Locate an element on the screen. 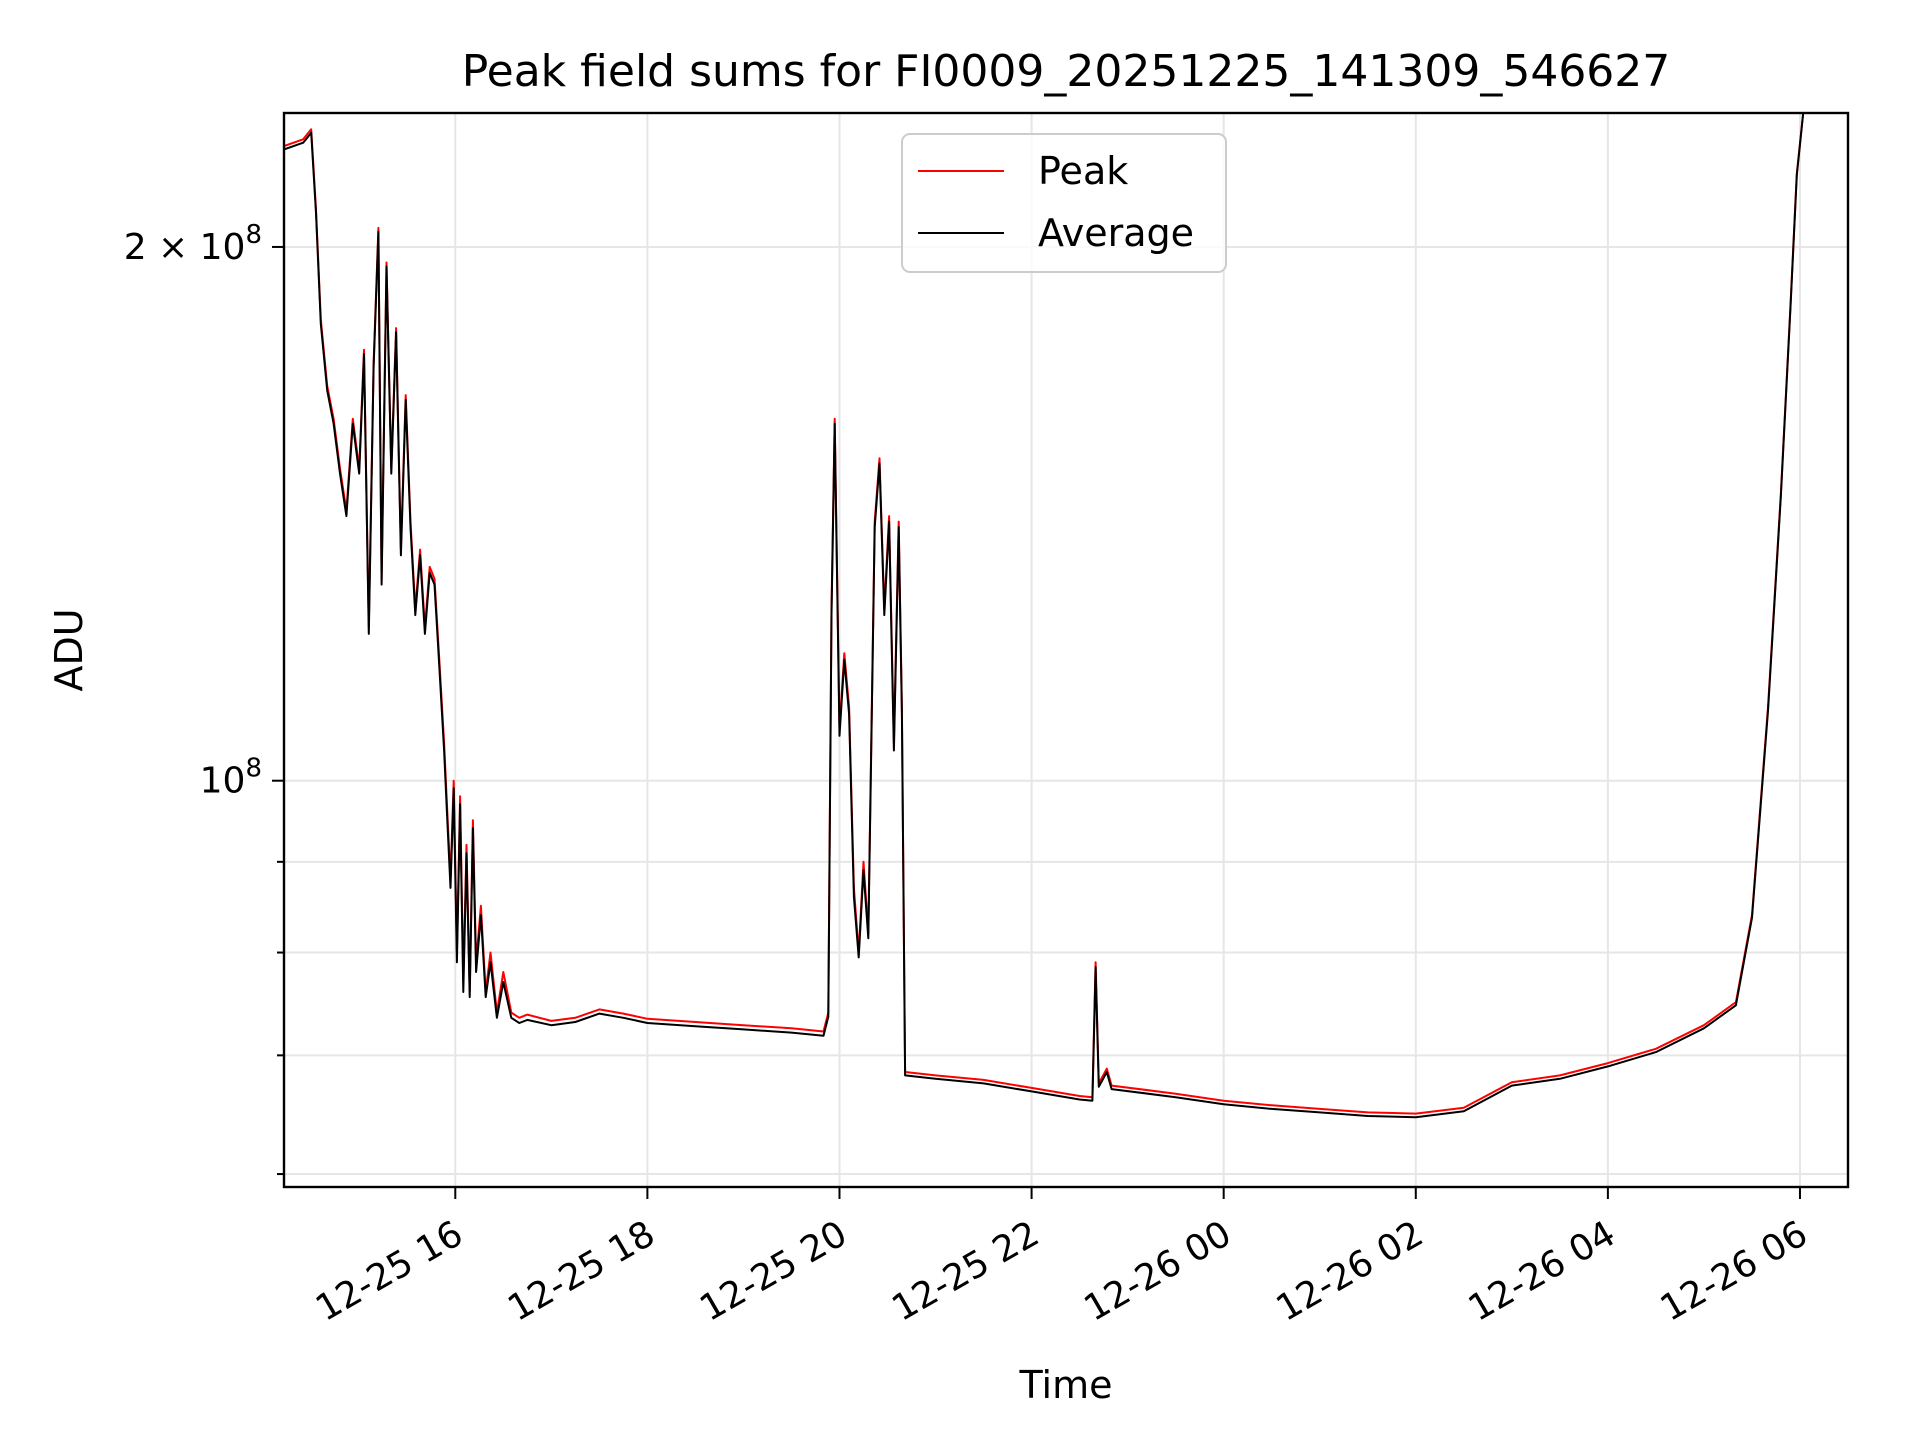  legend-box is located at coordinates (1064, 203).